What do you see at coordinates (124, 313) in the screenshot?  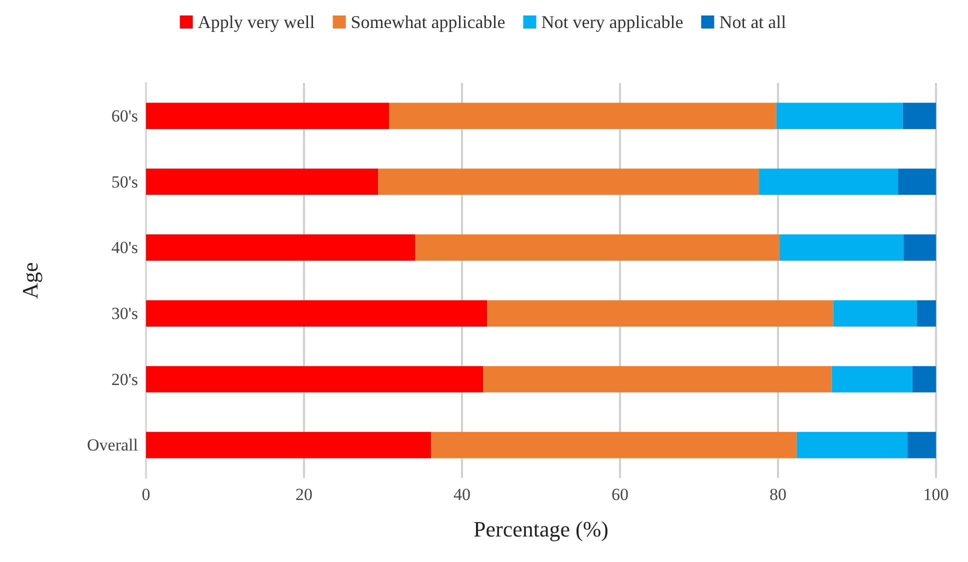 I see `y-tick-label: 30's` at bounding box center [124, 313].